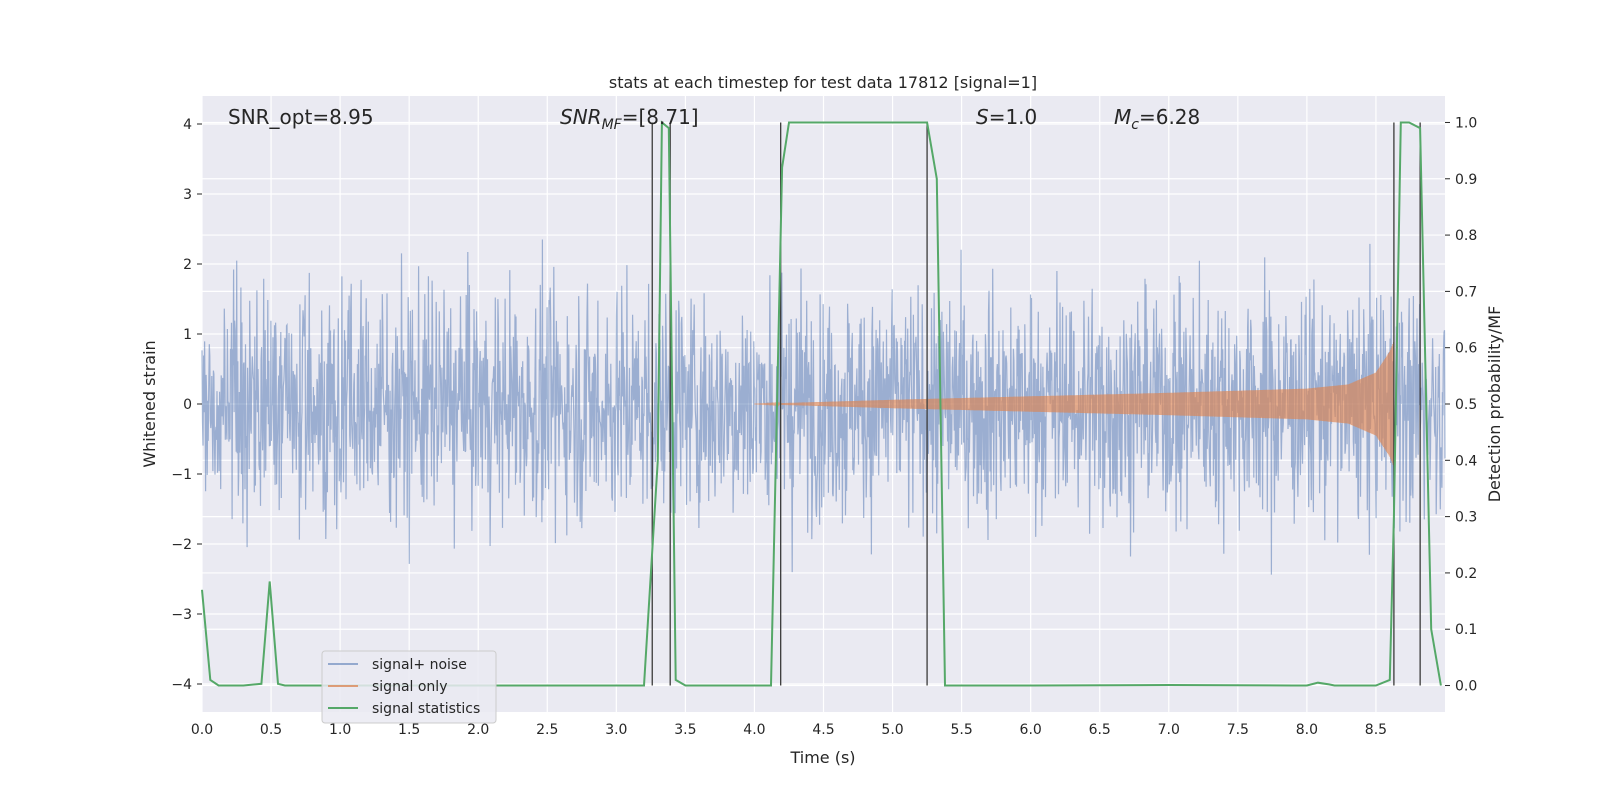 The width and height of the screenshot is (1600, 800). Describe the element at coordinates (426, 709) in the screenshot. I see `legend-label-signal-statistics: signal statistics` at that location.